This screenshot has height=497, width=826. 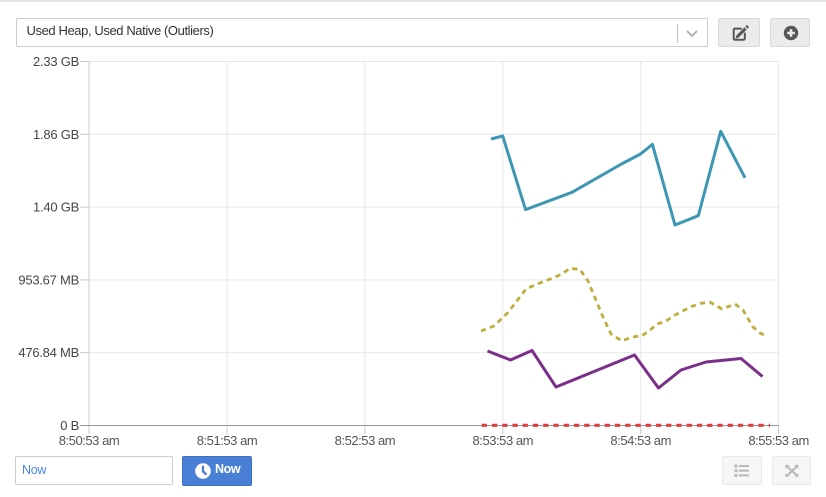 I want to click on svg-text: 8:55:53 am, so click(x=778, y=440).